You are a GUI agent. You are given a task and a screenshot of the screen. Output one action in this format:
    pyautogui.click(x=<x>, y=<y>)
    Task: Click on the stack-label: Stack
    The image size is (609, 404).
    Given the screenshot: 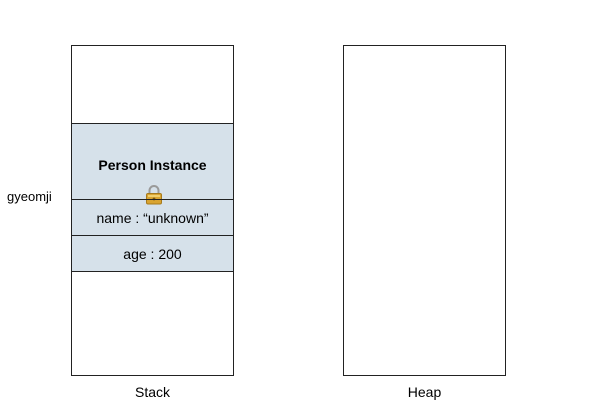 What is the action you would take?
    pyautogui.click(x=152, y=392)
    